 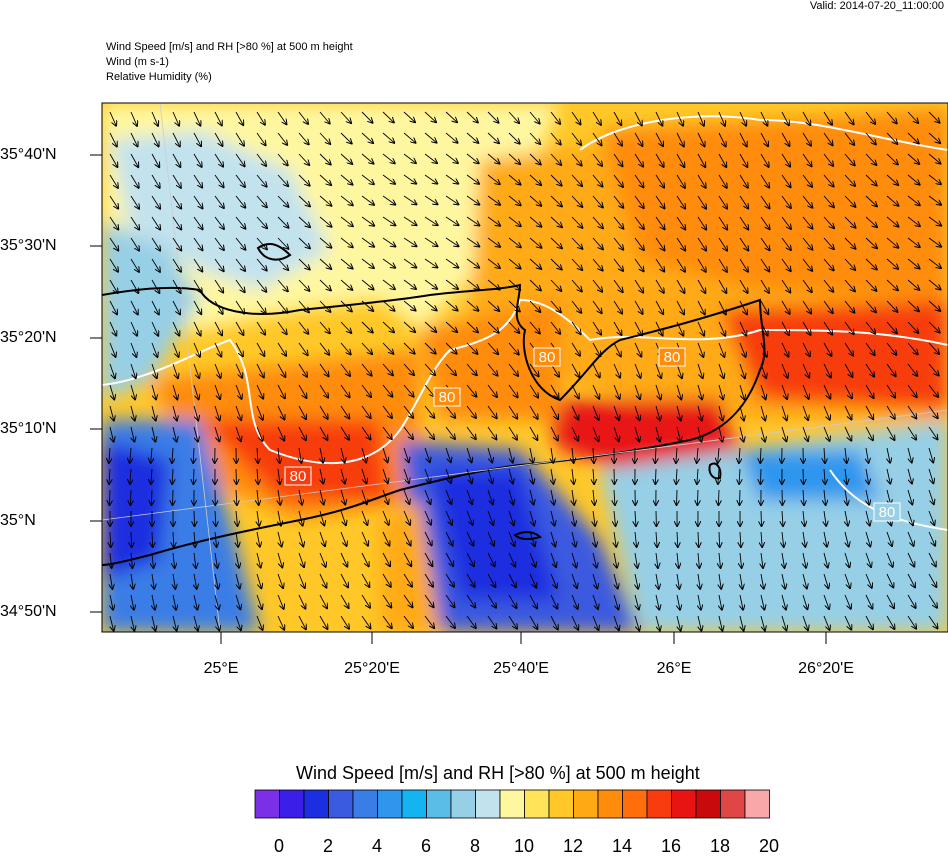 I want to click on lon-label: 25°40'E, so click(x=521, y=669).